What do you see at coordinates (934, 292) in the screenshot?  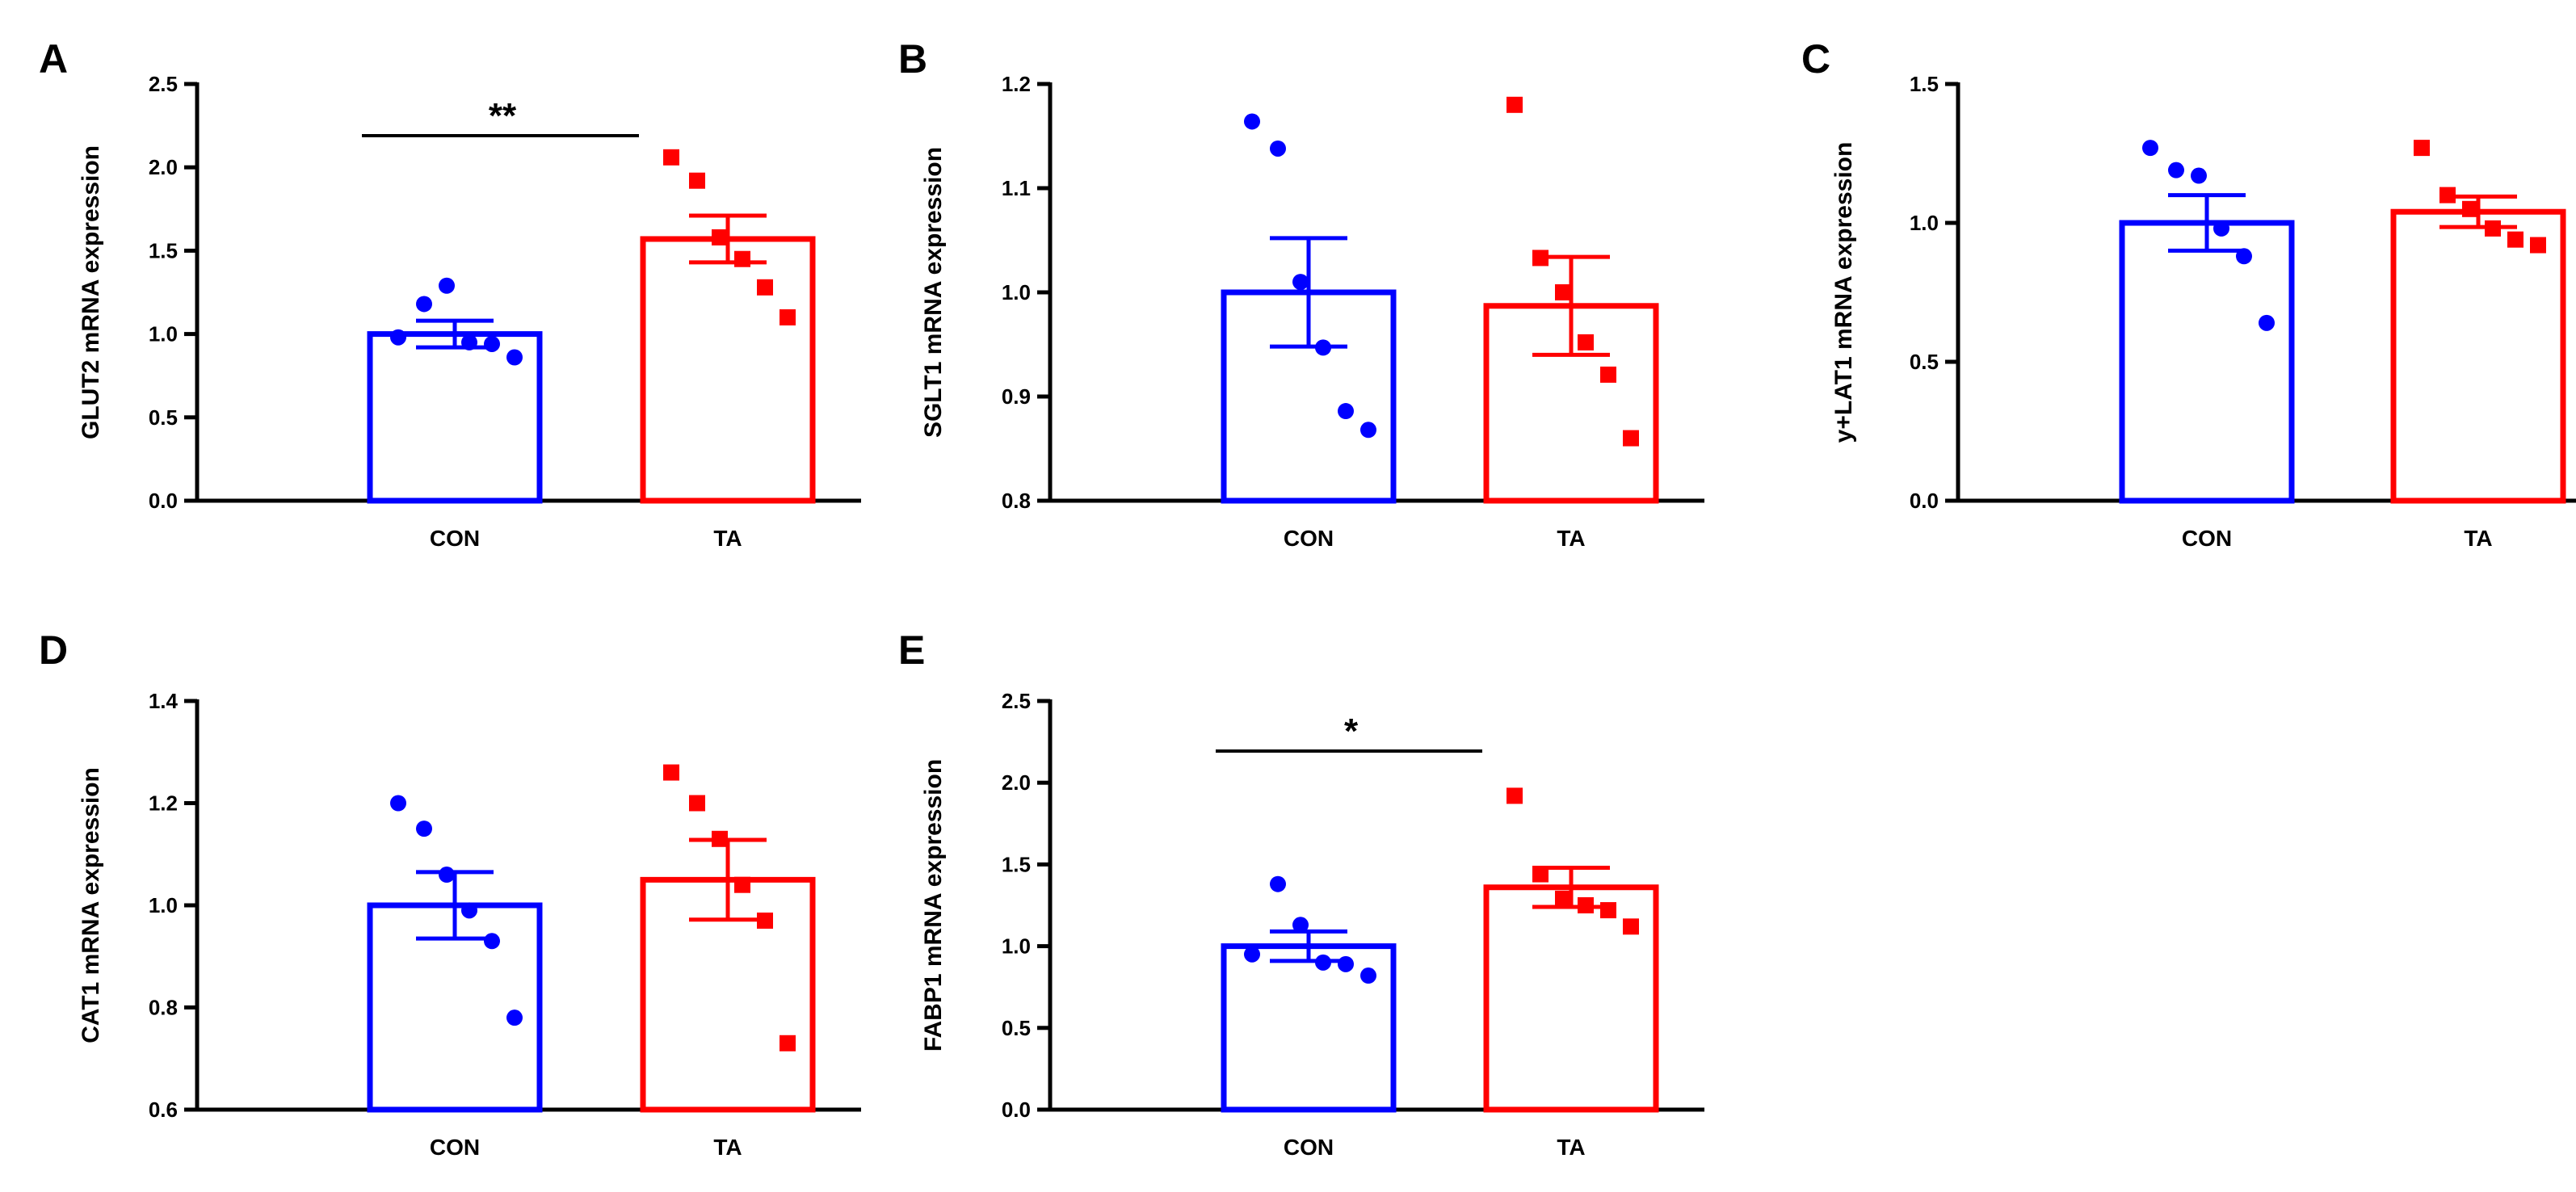 I see `y-axis-label: SGLT1 mRNA expression` at bounding box center [934, 292].